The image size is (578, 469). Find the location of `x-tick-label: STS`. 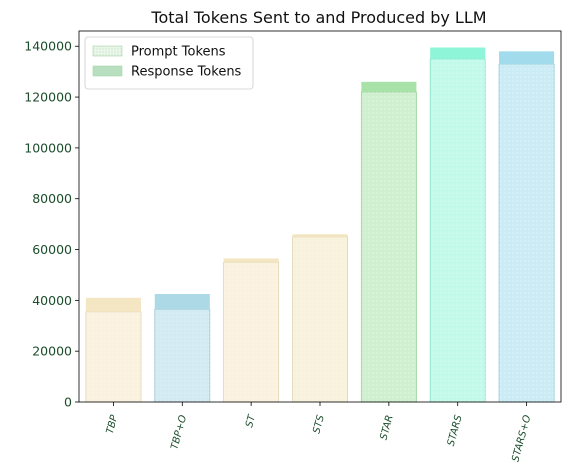

x-tick-label: STS is located at coordinates (319, 424).